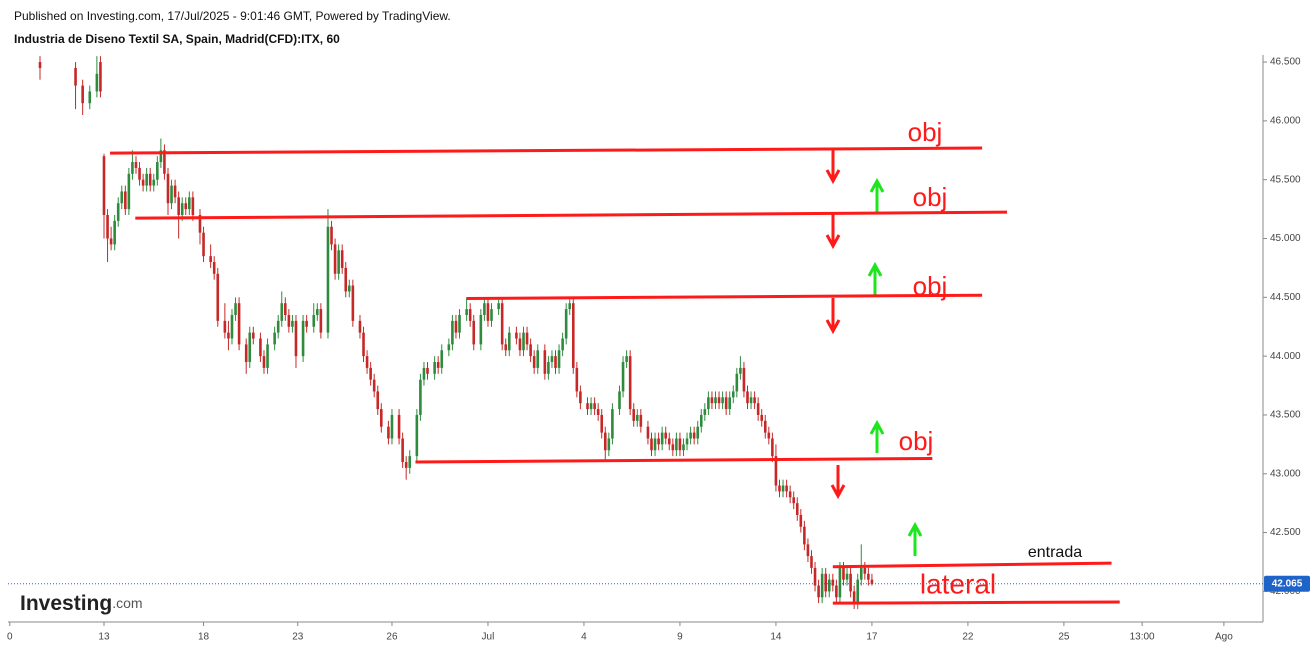  I want to click on down-arrows, so click(835, 325).